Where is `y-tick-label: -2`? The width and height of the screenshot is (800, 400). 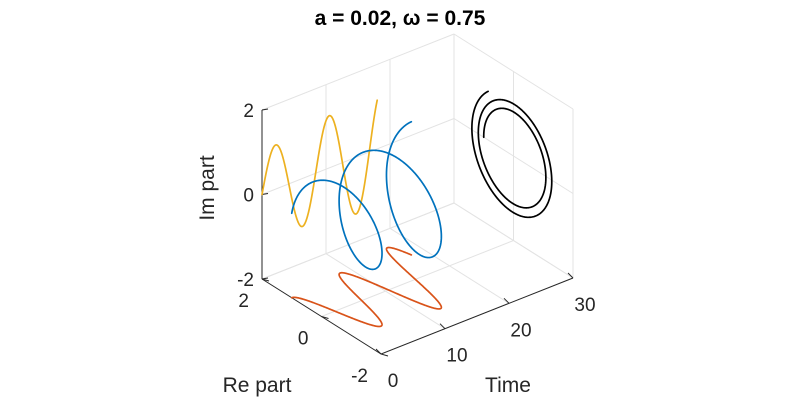 y-tick-label: -2 is located at coordinates (359, 376).